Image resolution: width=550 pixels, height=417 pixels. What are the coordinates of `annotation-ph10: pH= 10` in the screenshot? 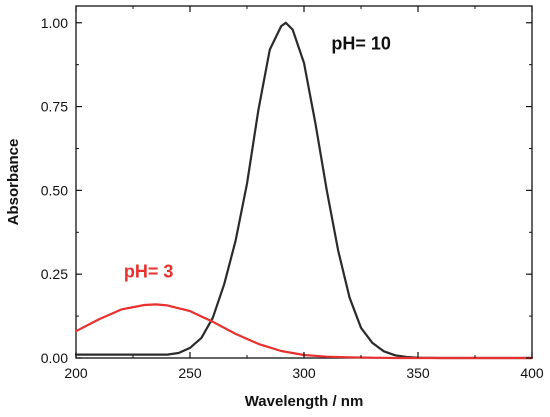 It's located at (361, 44).